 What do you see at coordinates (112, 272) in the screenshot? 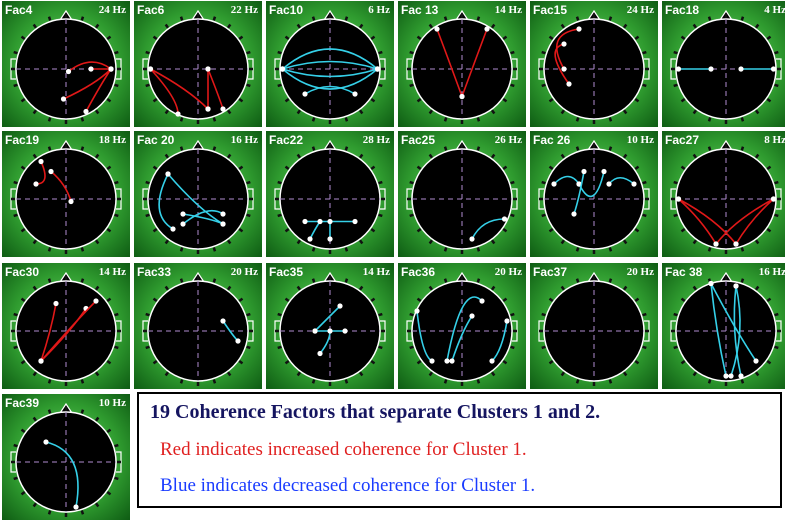
I see `frequency-label: 14 Hz` at bounding box center [112, 272].